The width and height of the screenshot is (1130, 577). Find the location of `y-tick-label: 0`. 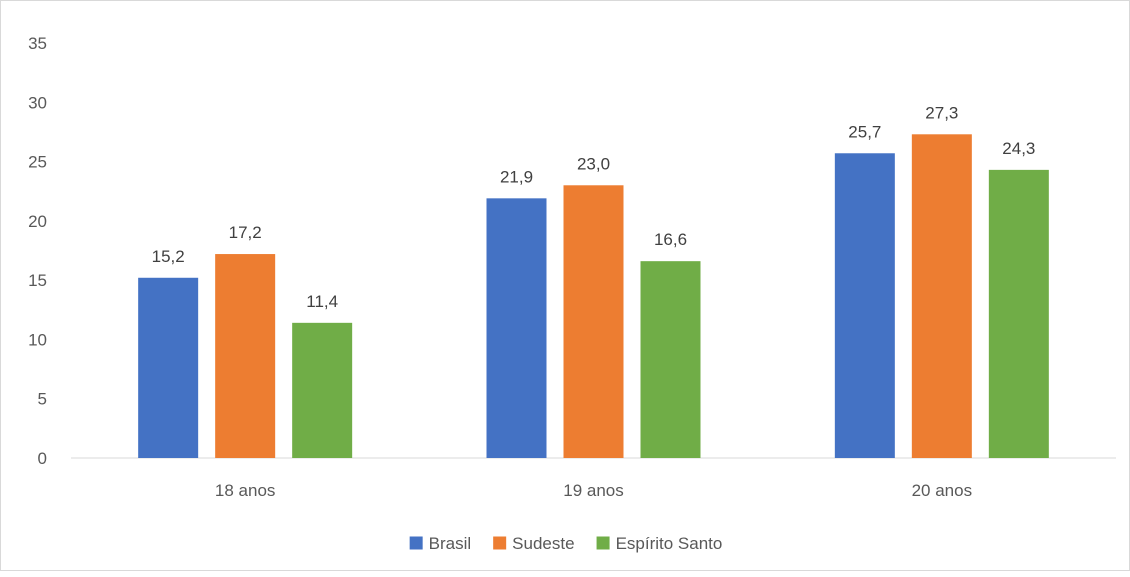

y-tick-label: 0 is located at coordinates (42, 458).